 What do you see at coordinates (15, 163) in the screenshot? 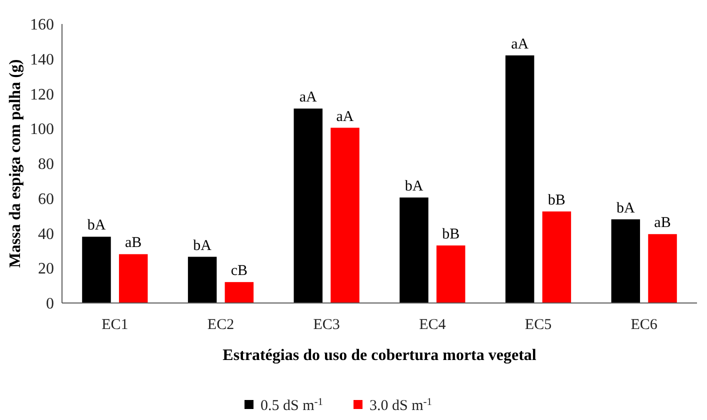
I see `y-axis-title: Massa da espiga com palha (g)` at bounding box center [15, 163].